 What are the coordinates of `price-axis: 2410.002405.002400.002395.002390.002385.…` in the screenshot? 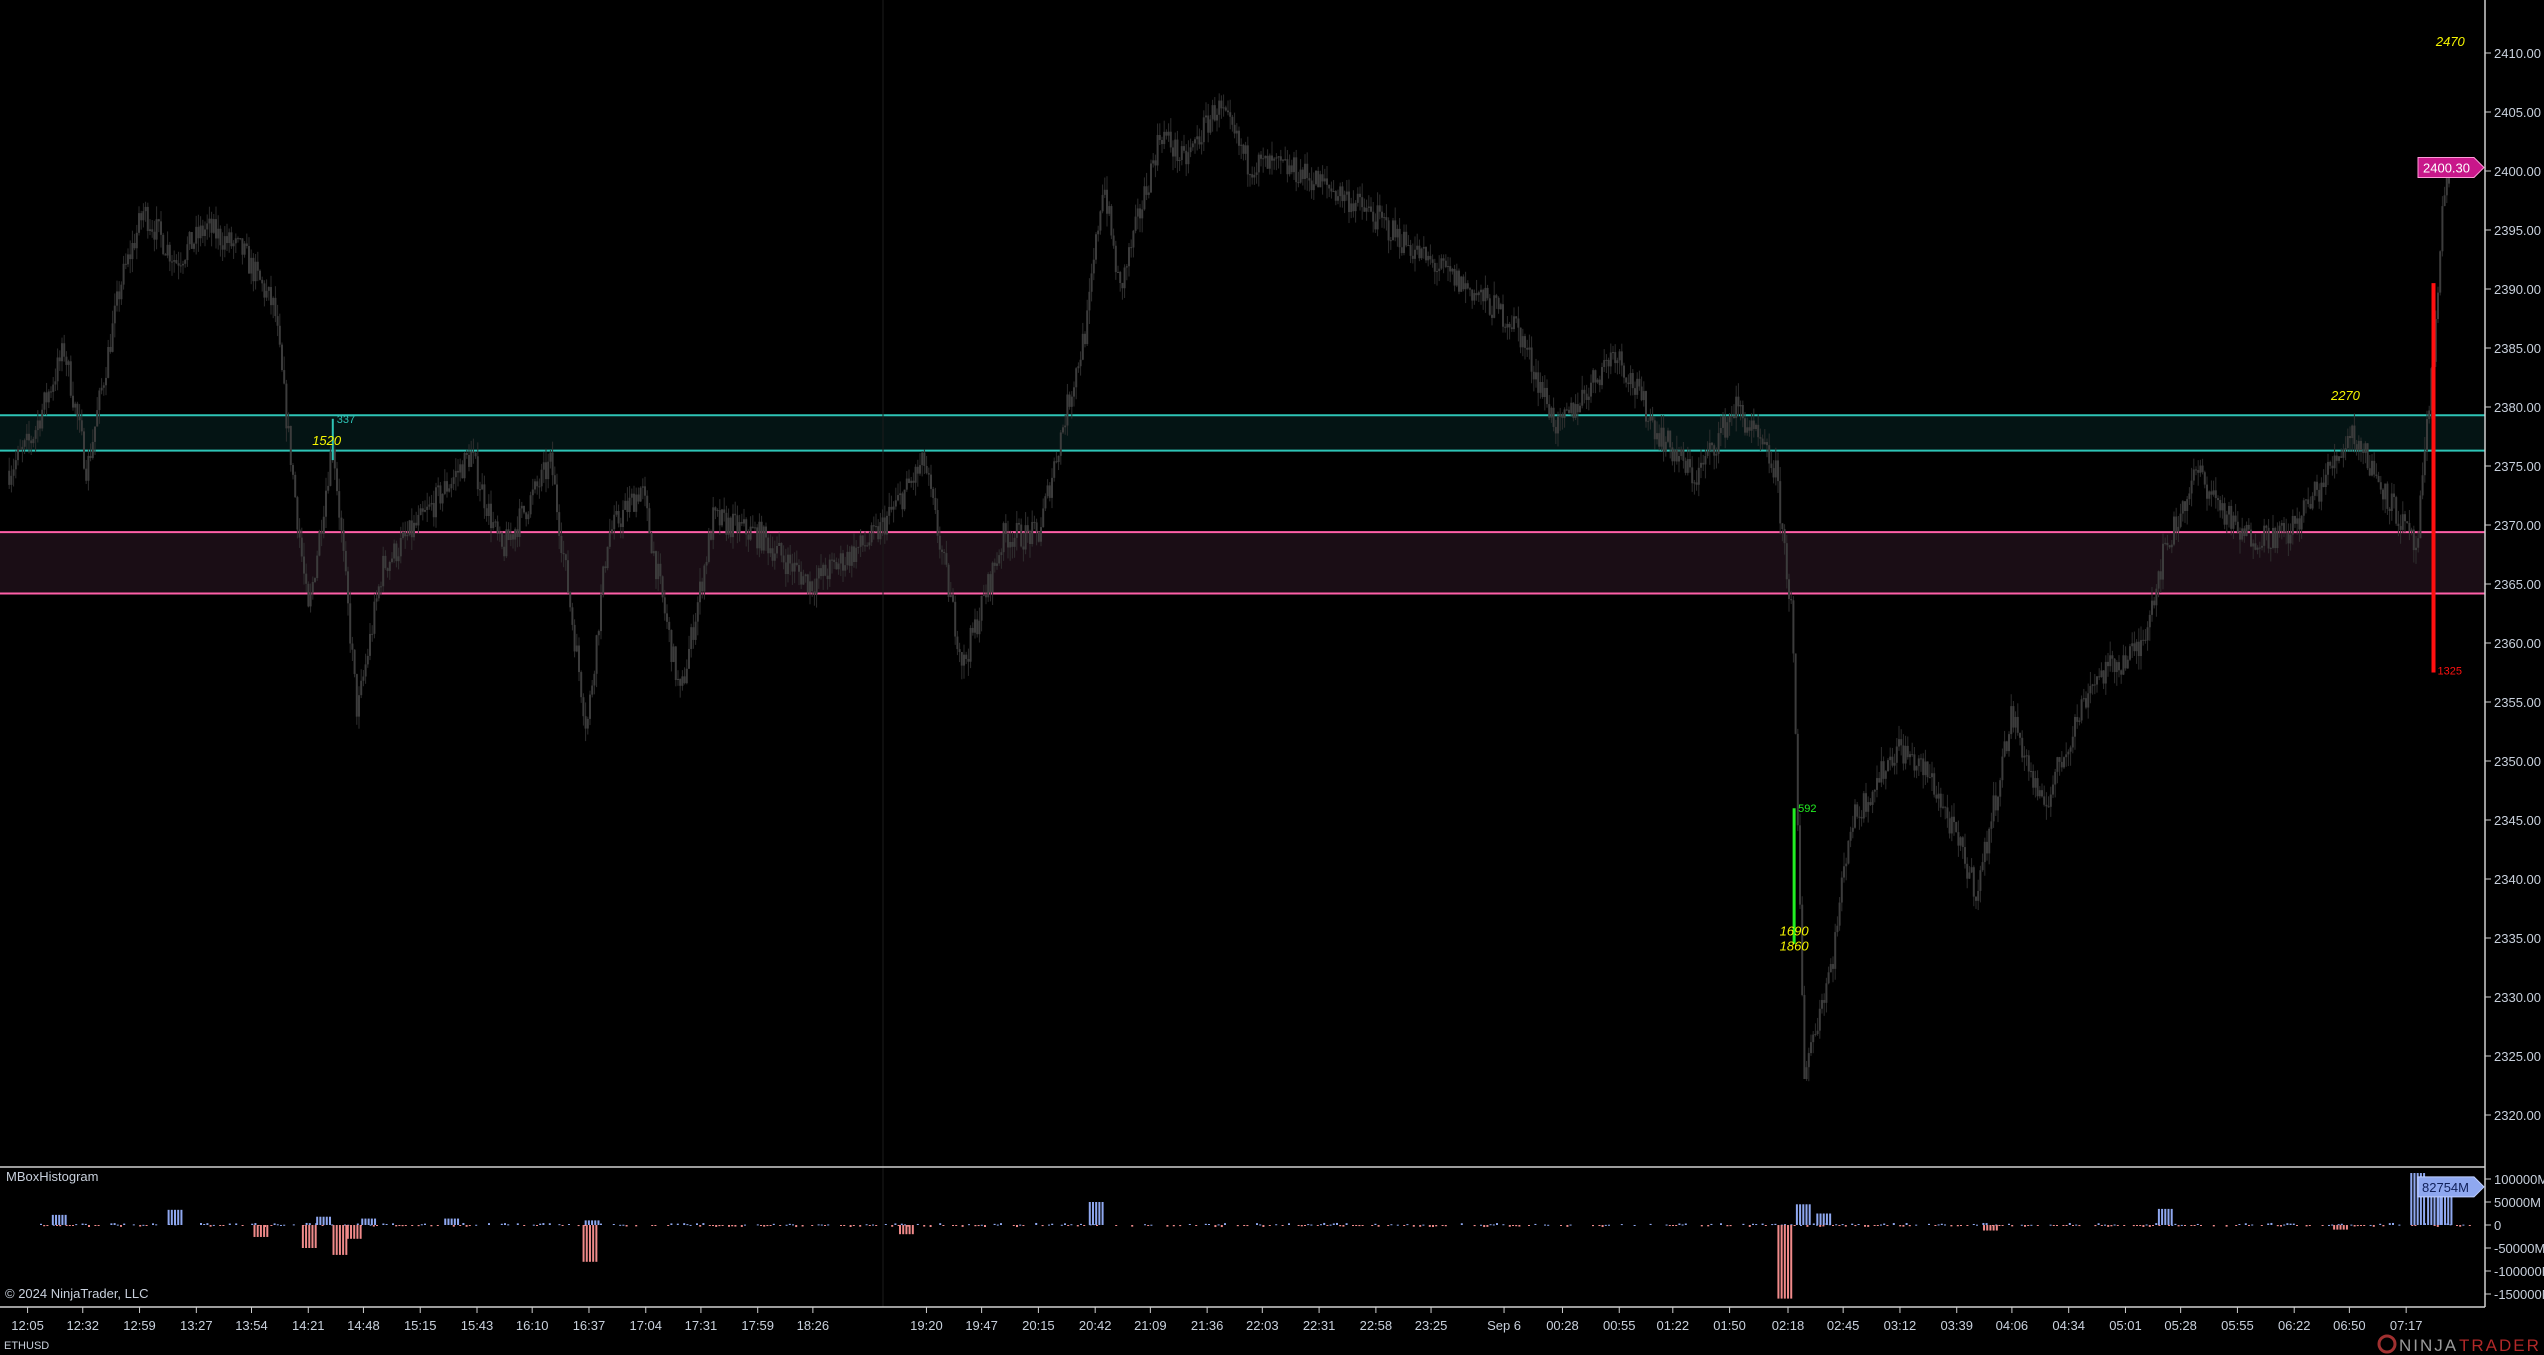 It's located at (2513, 584).